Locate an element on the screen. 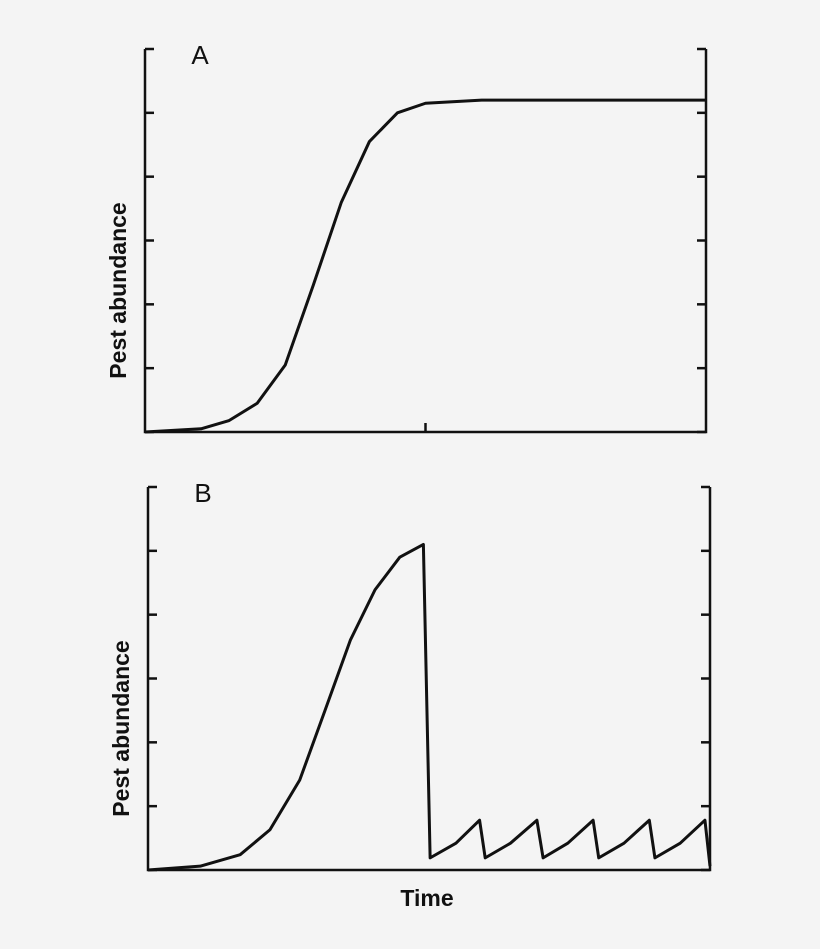 Image resolution: width=820 pixels, height=949 pixels. panel-label: B is located at coordinates (202, 493).